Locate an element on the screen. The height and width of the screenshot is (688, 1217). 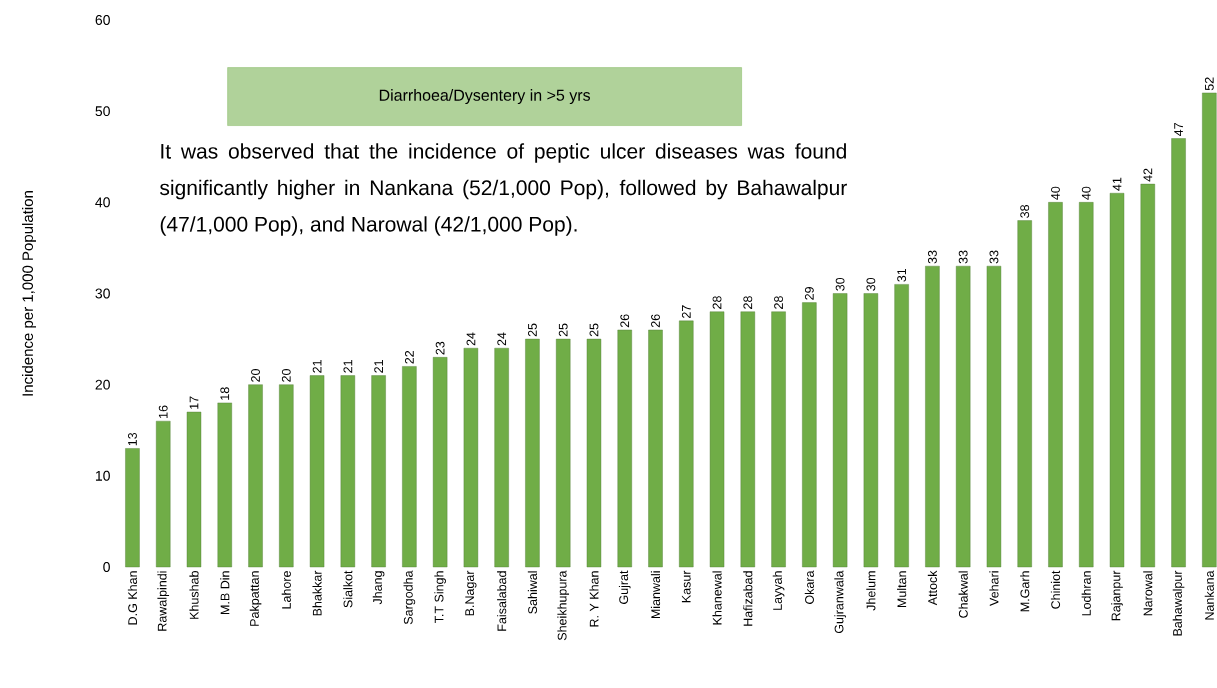
x-tick-label: Chiniot is located at coordinates (1055, 589).